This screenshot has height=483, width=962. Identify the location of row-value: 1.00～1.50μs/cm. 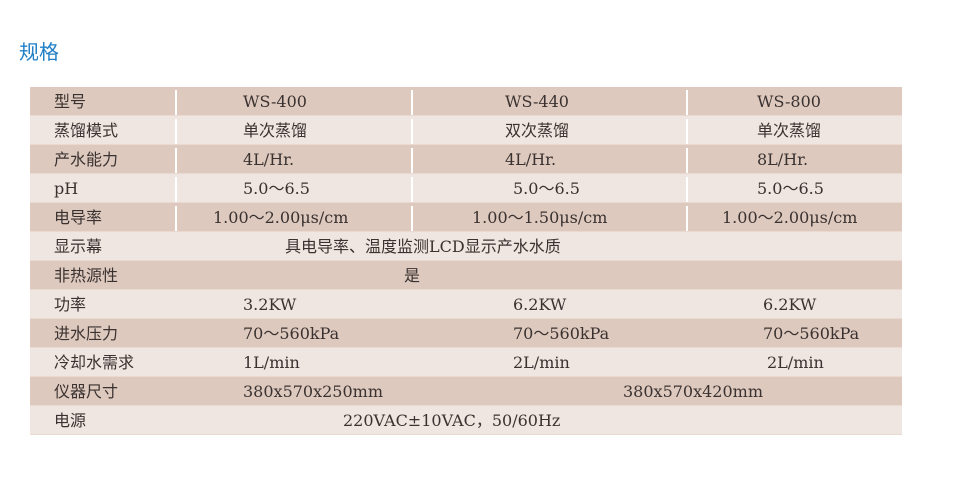
(540, 217).